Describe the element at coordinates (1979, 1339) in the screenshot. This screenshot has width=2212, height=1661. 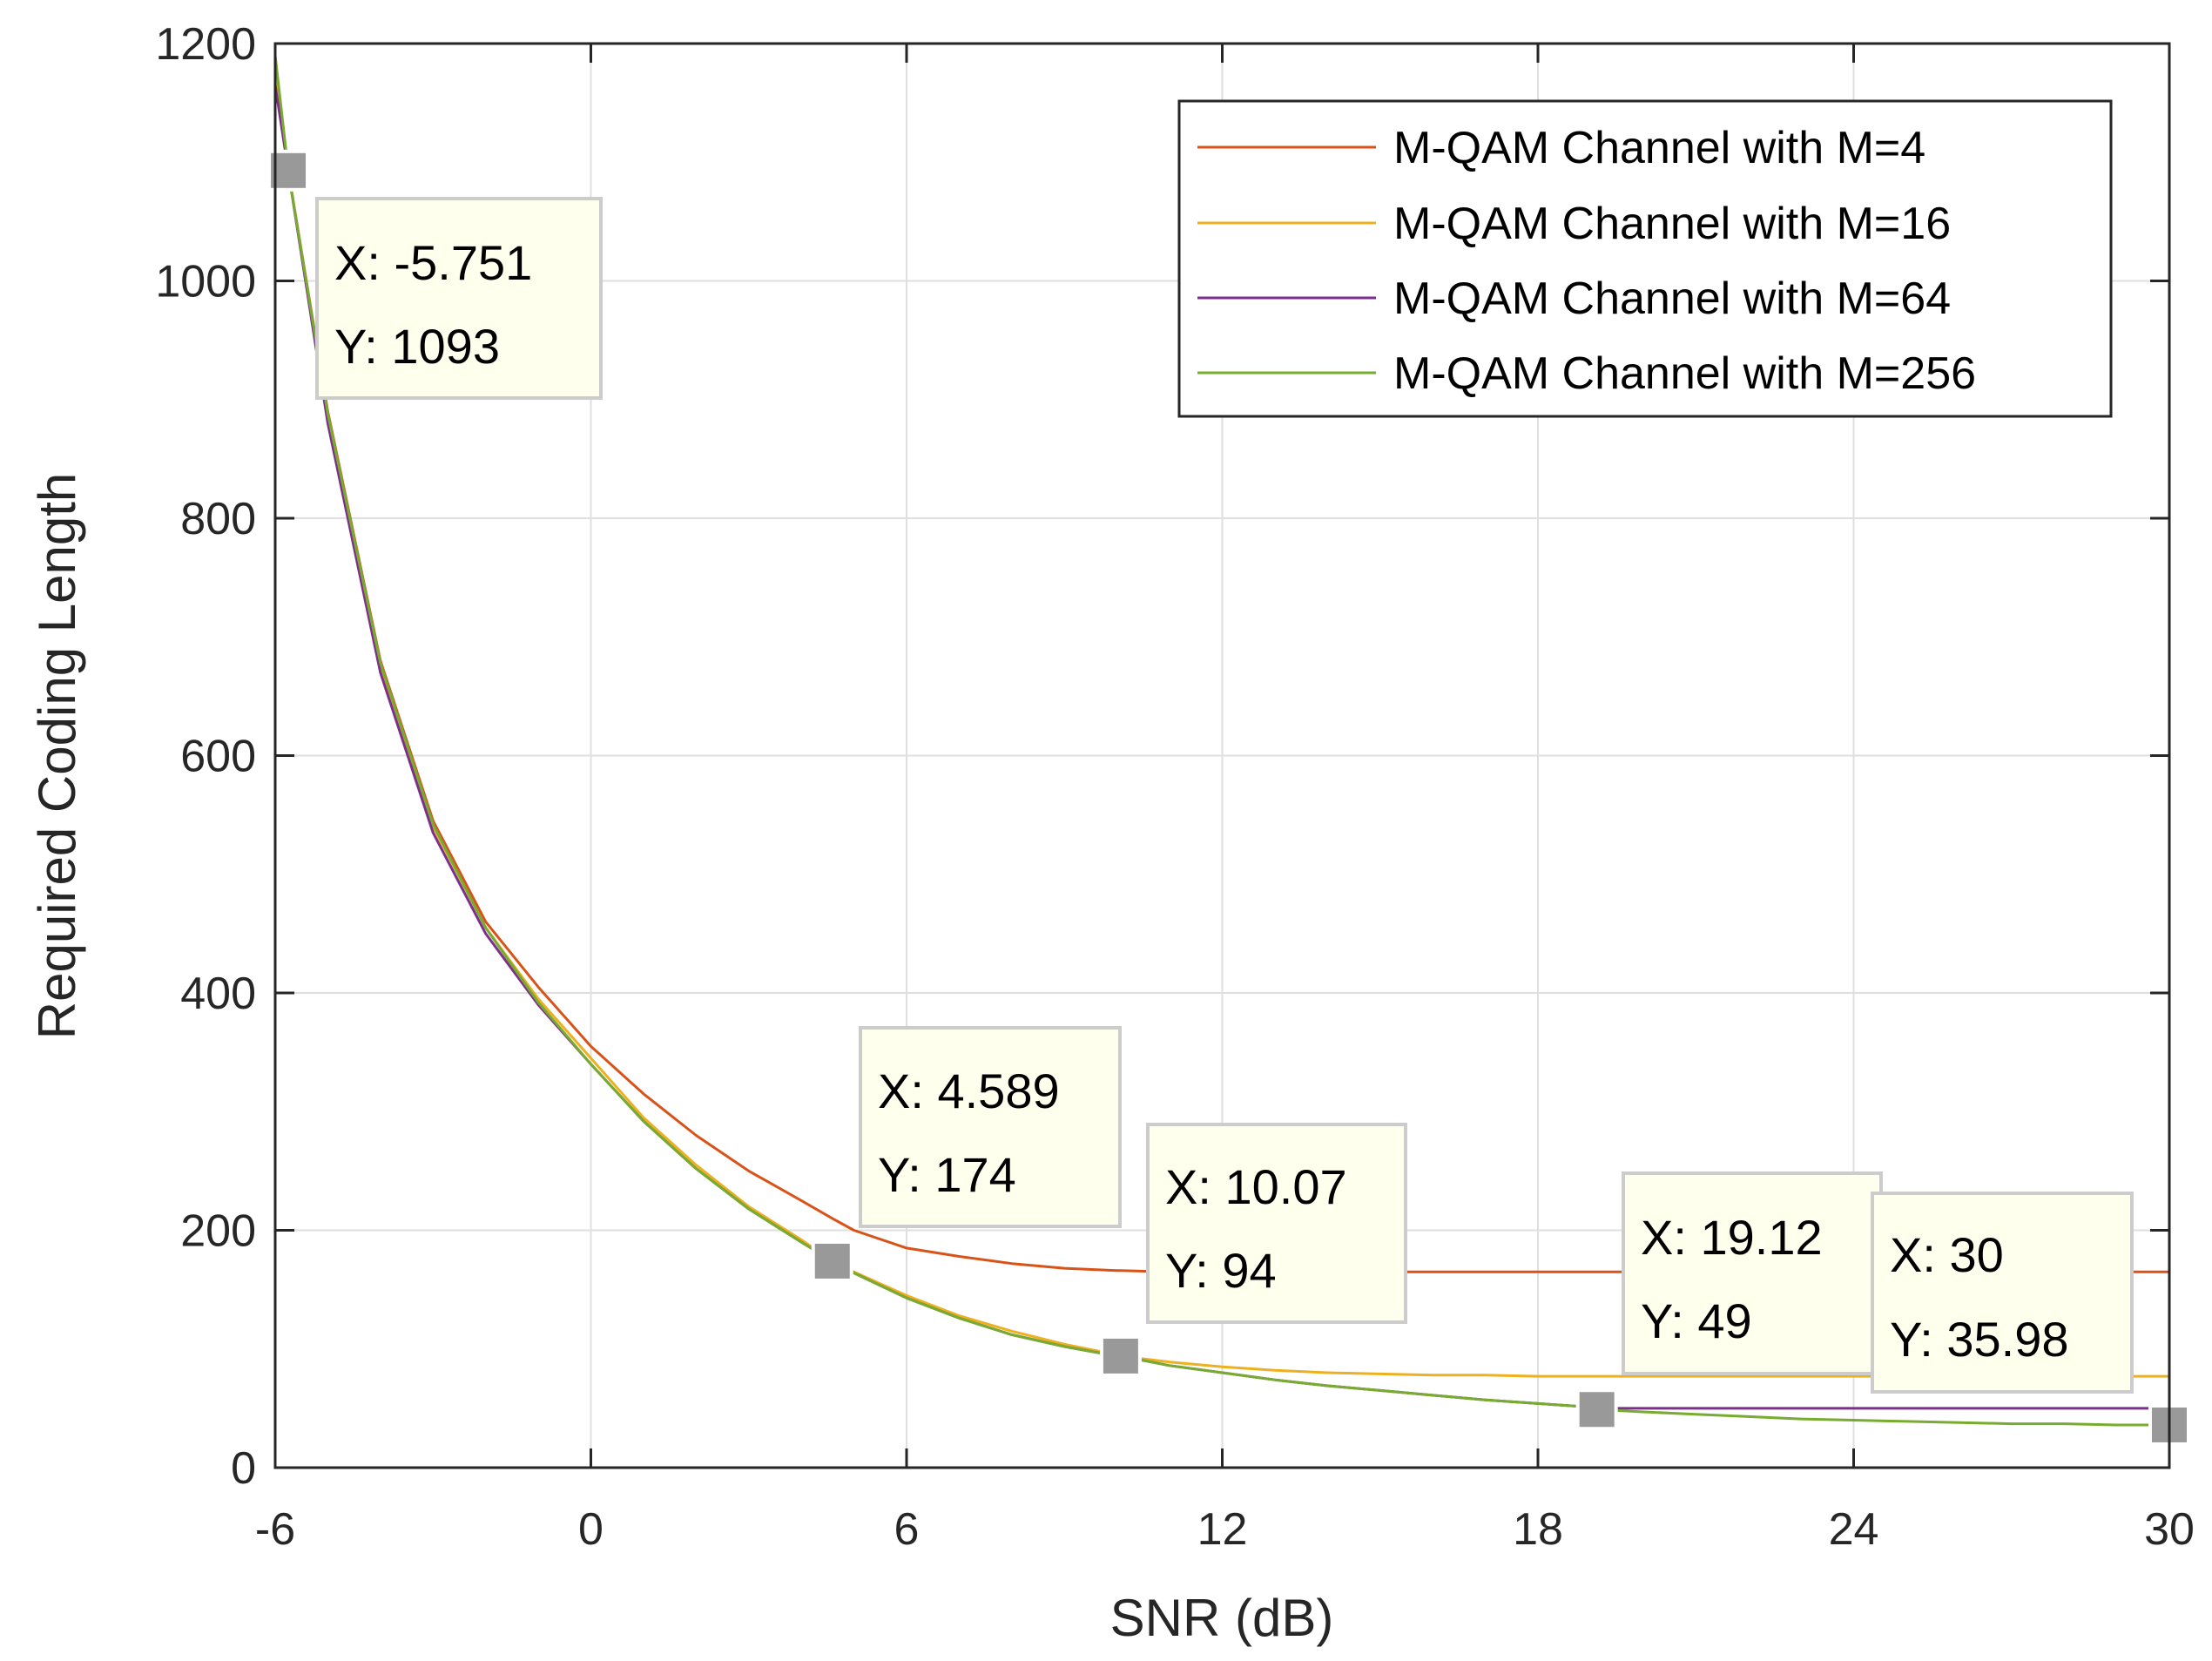
I see `datatip-y-text: Y: 35.98` at that location.